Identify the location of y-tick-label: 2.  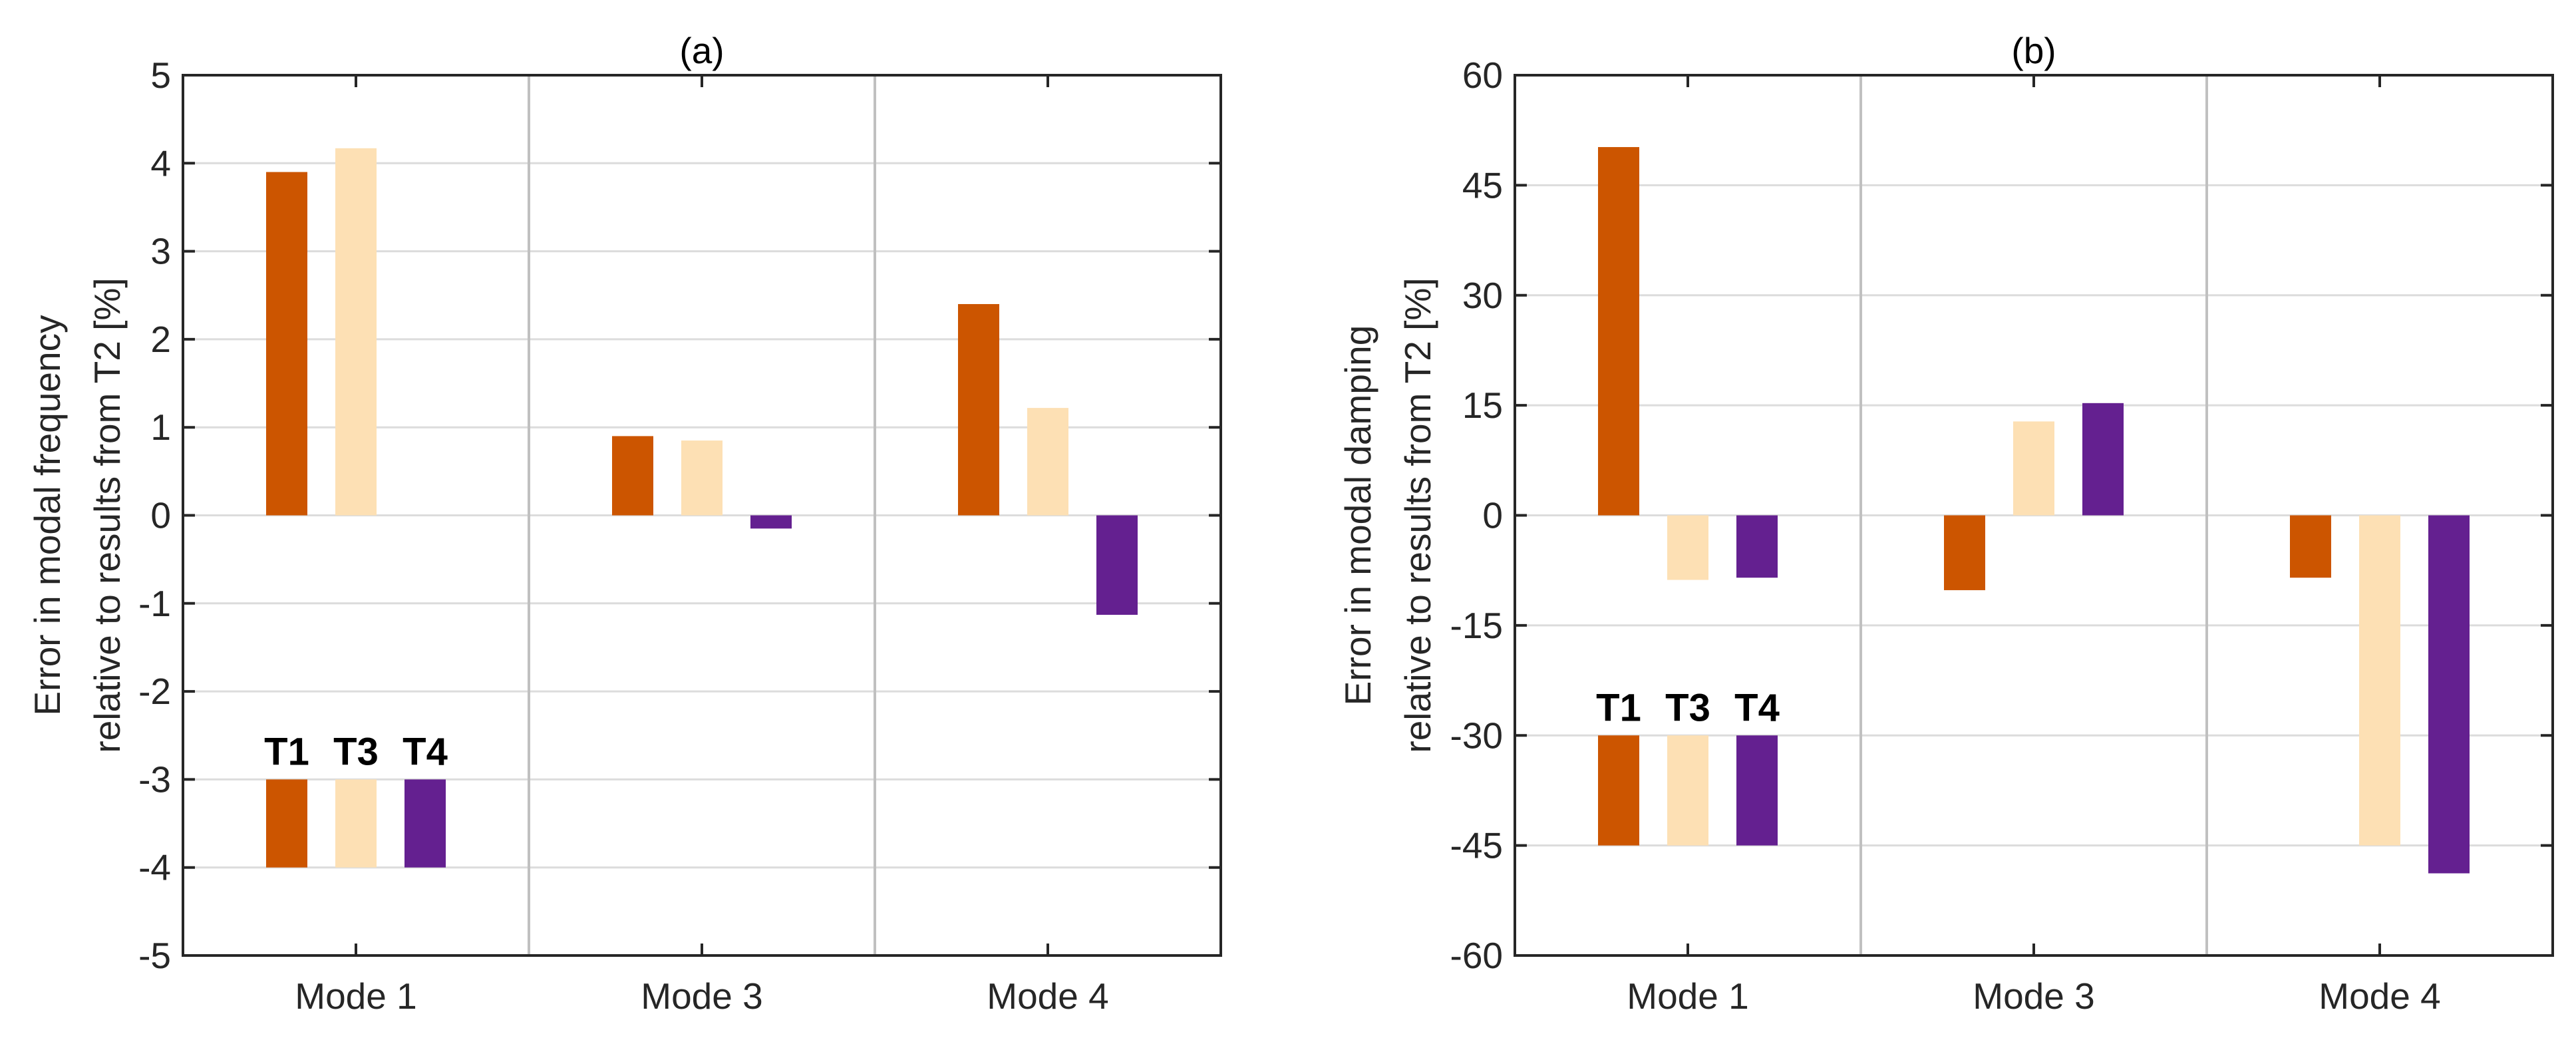
(160, 339).